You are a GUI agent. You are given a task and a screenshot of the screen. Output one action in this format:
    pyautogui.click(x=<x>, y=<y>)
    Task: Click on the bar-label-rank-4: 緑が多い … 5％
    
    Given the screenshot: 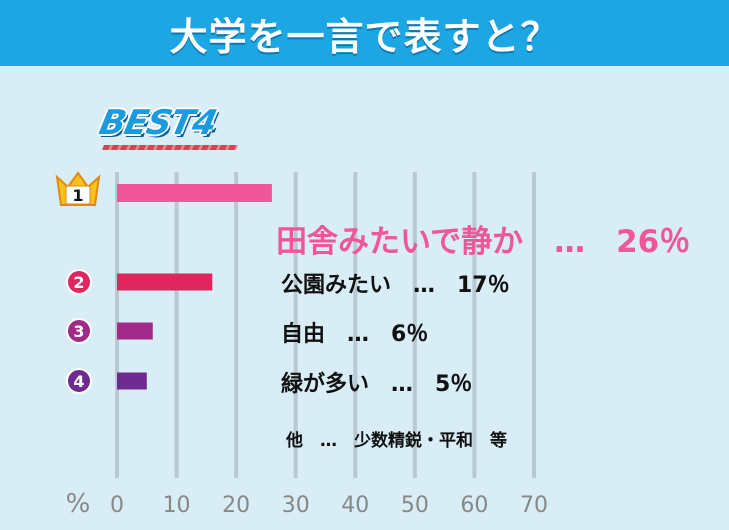 What is the action you would take?
    pyautogui.click(x=377, y=384)
    